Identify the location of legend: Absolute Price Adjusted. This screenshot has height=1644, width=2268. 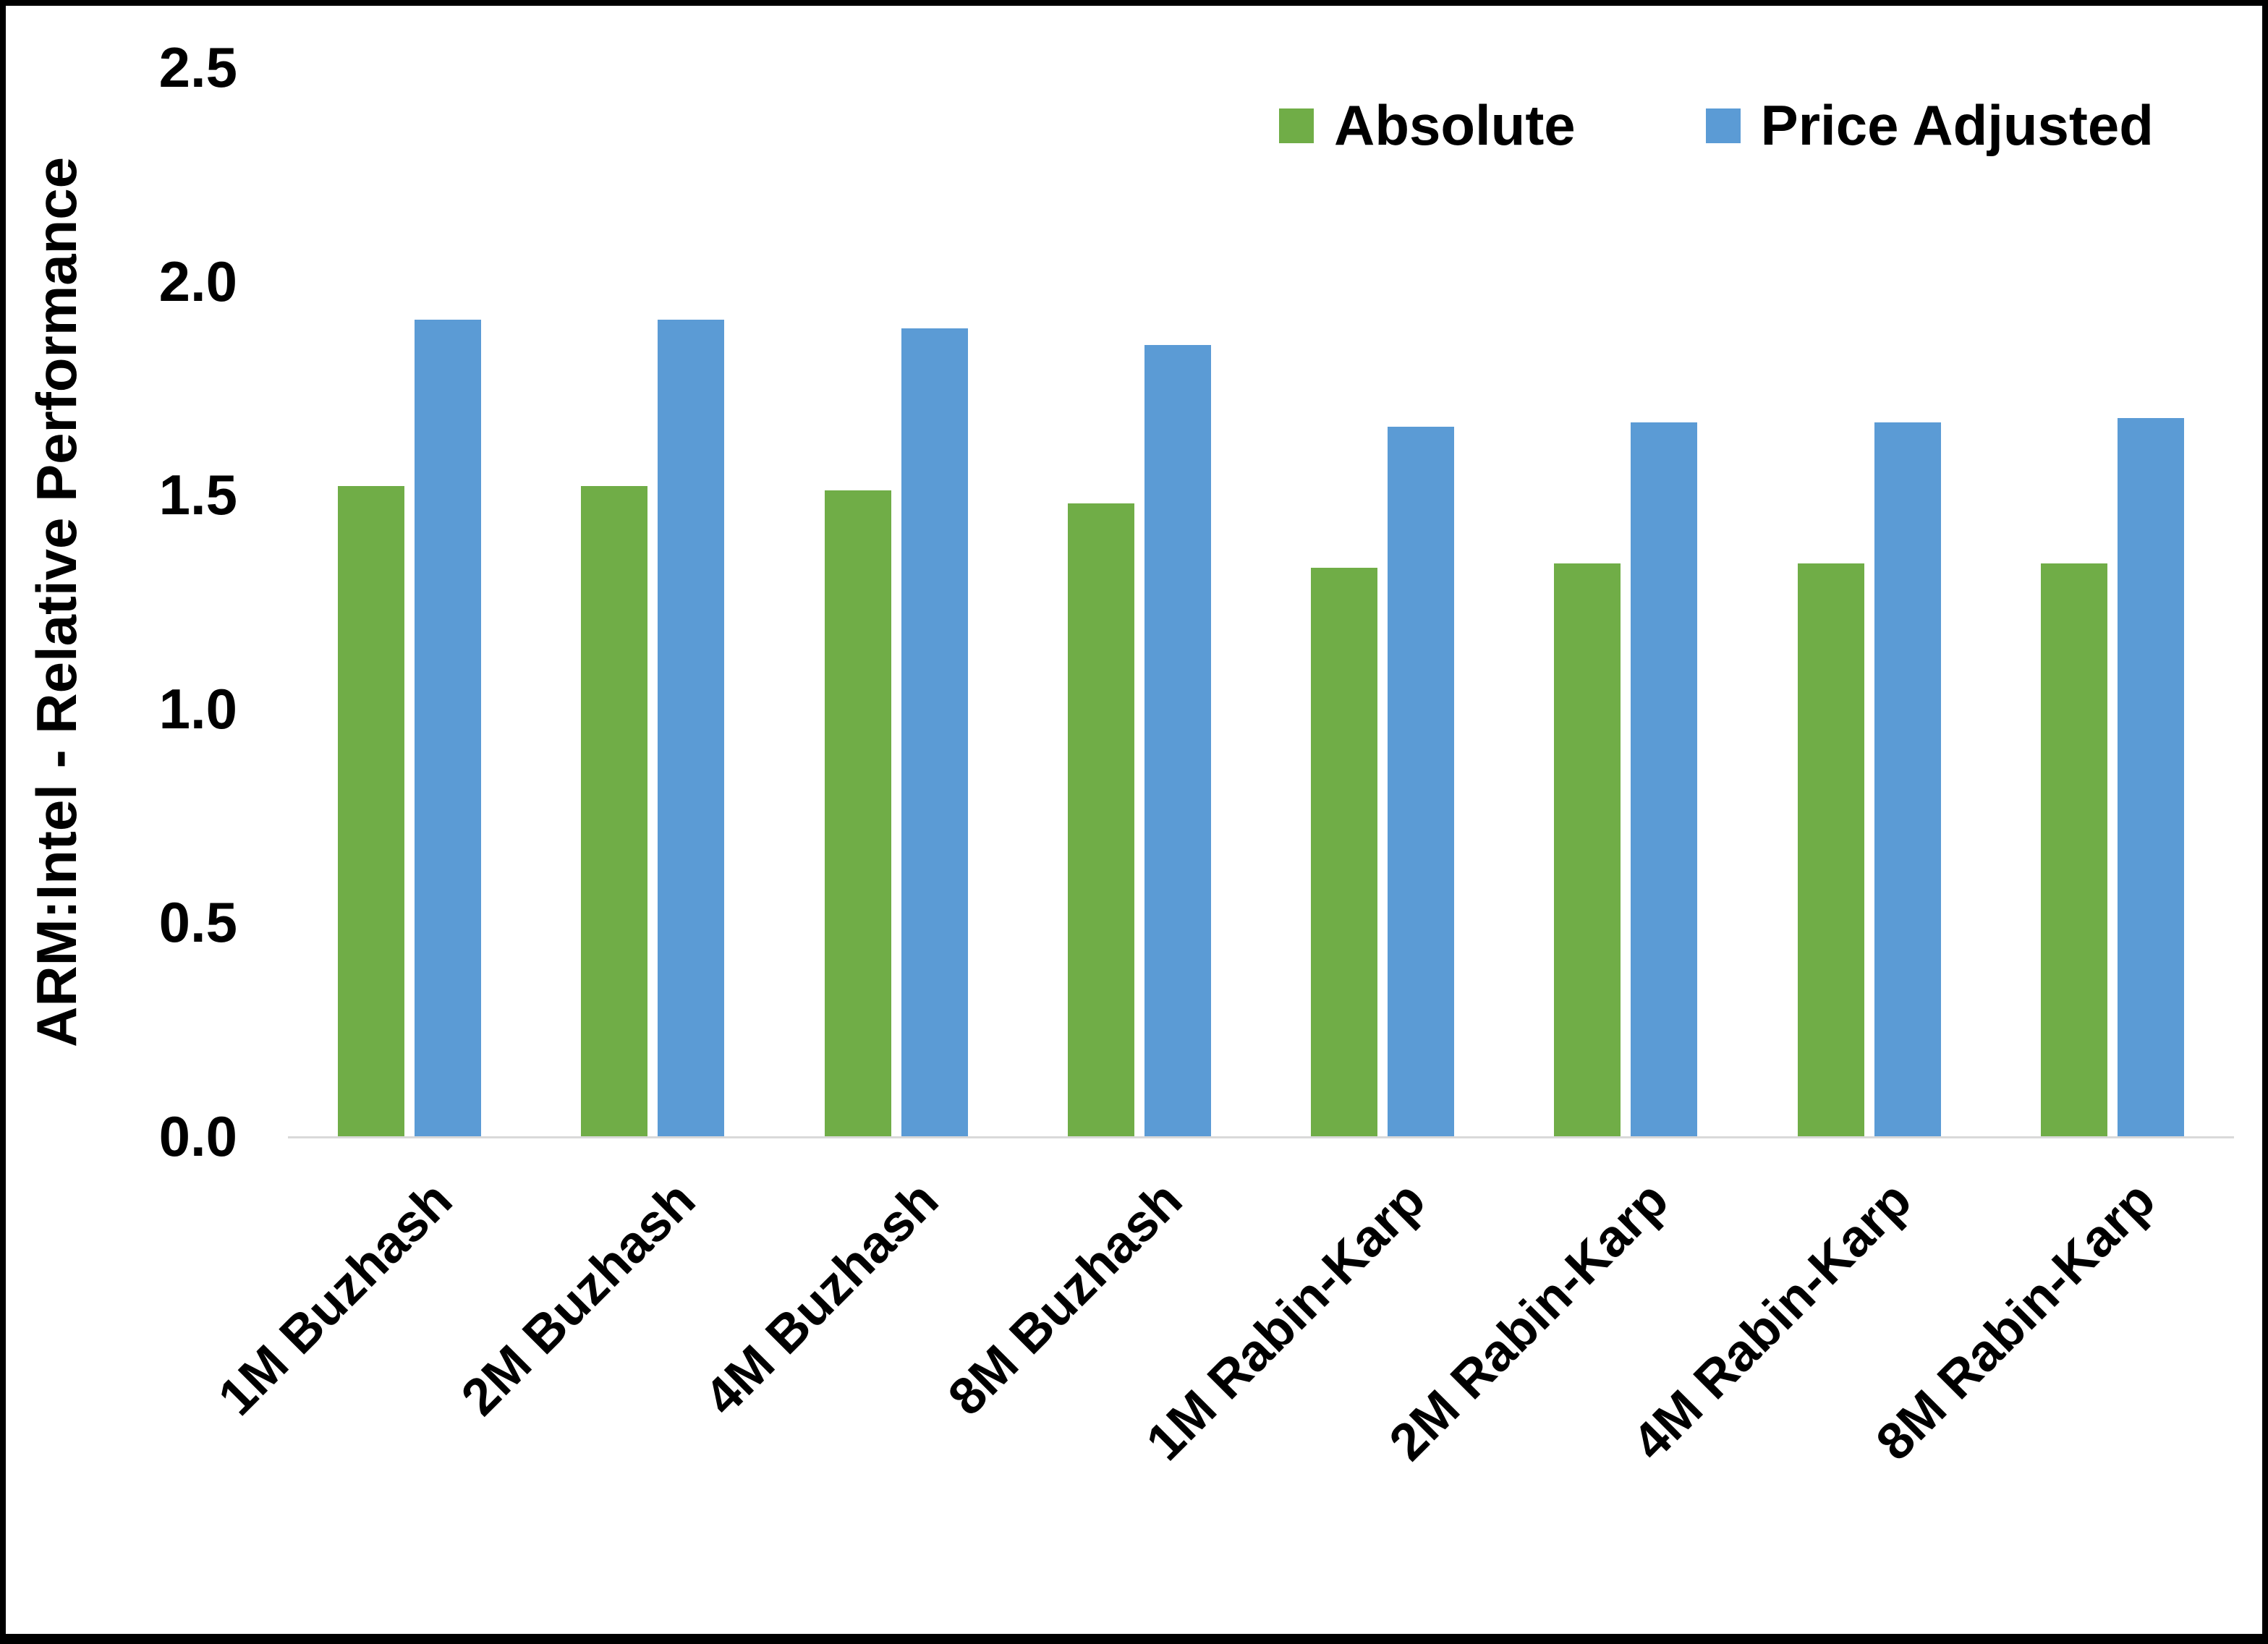
(1716, 125).